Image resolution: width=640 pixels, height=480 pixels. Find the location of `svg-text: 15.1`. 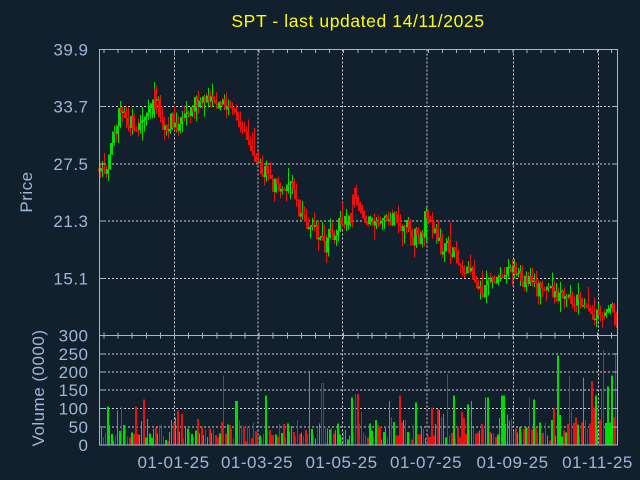

svg-text: 15.1 is located at coordinates (70, 278).